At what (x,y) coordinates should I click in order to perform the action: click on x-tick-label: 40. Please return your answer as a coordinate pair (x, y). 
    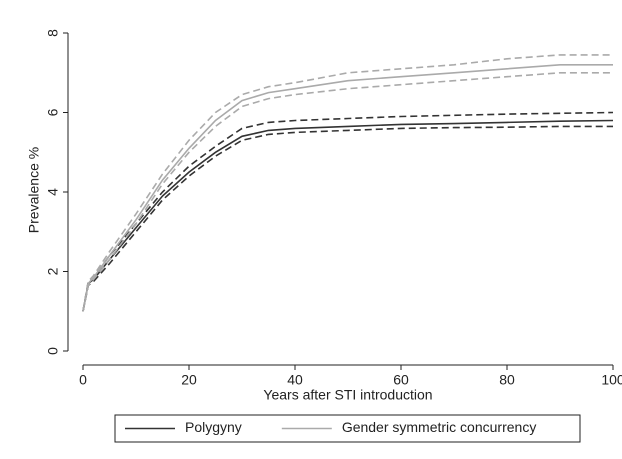
    Looking at the image, I should click on (295, 380).